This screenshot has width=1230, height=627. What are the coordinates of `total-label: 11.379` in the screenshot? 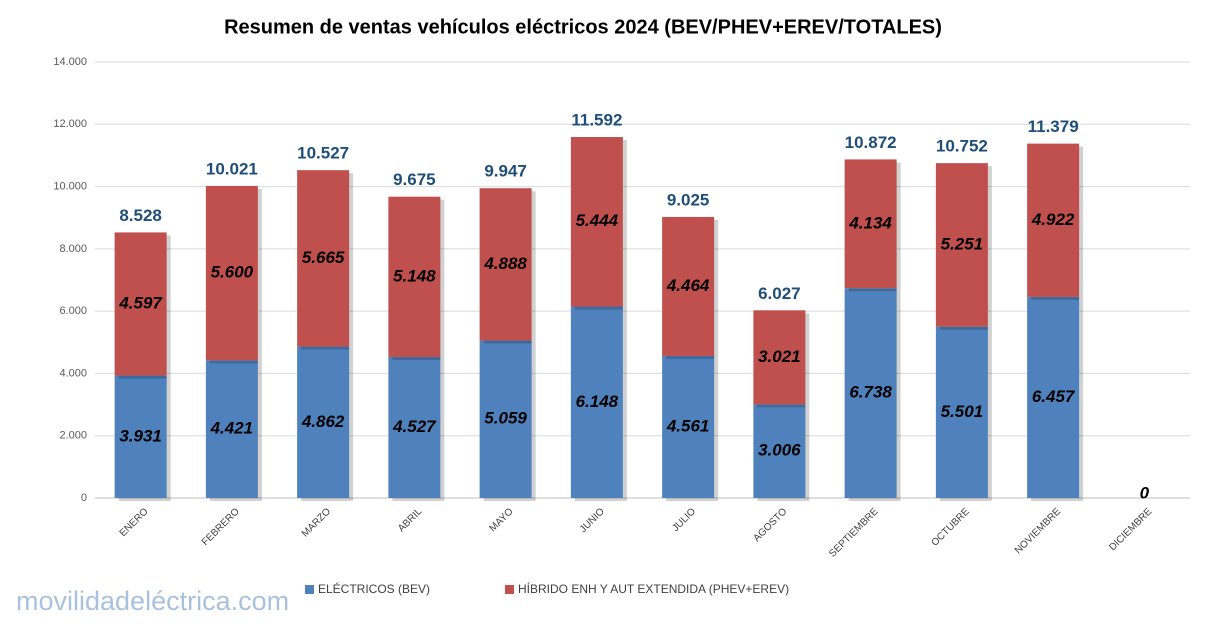 It's located at (1053, 126).